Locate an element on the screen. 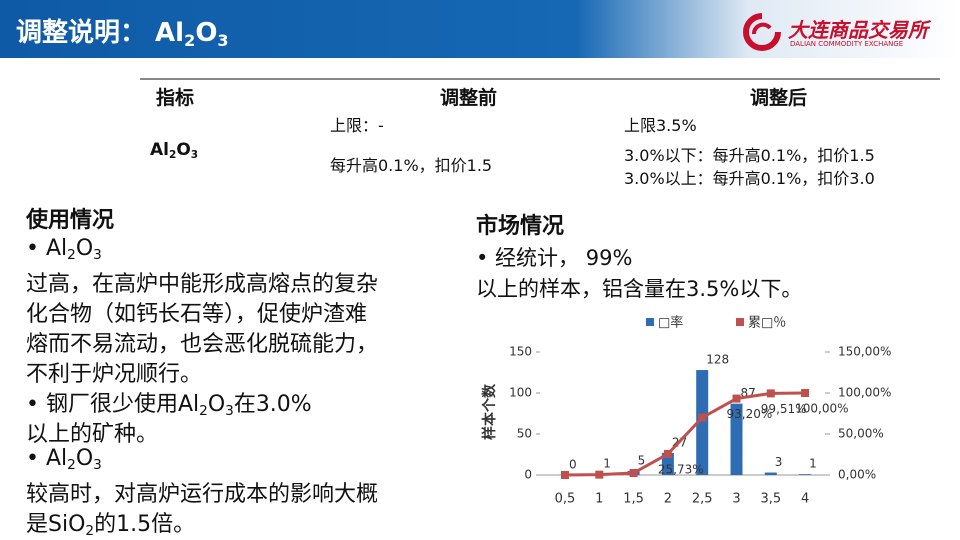 This screenshot has height=540, width=960. header-bar is located at coordinates (480, 29).